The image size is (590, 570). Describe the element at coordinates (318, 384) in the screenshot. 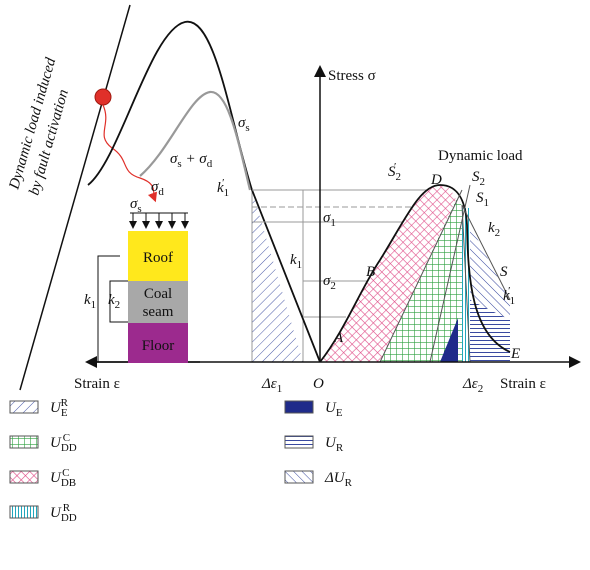

I see `label: O` at that location.